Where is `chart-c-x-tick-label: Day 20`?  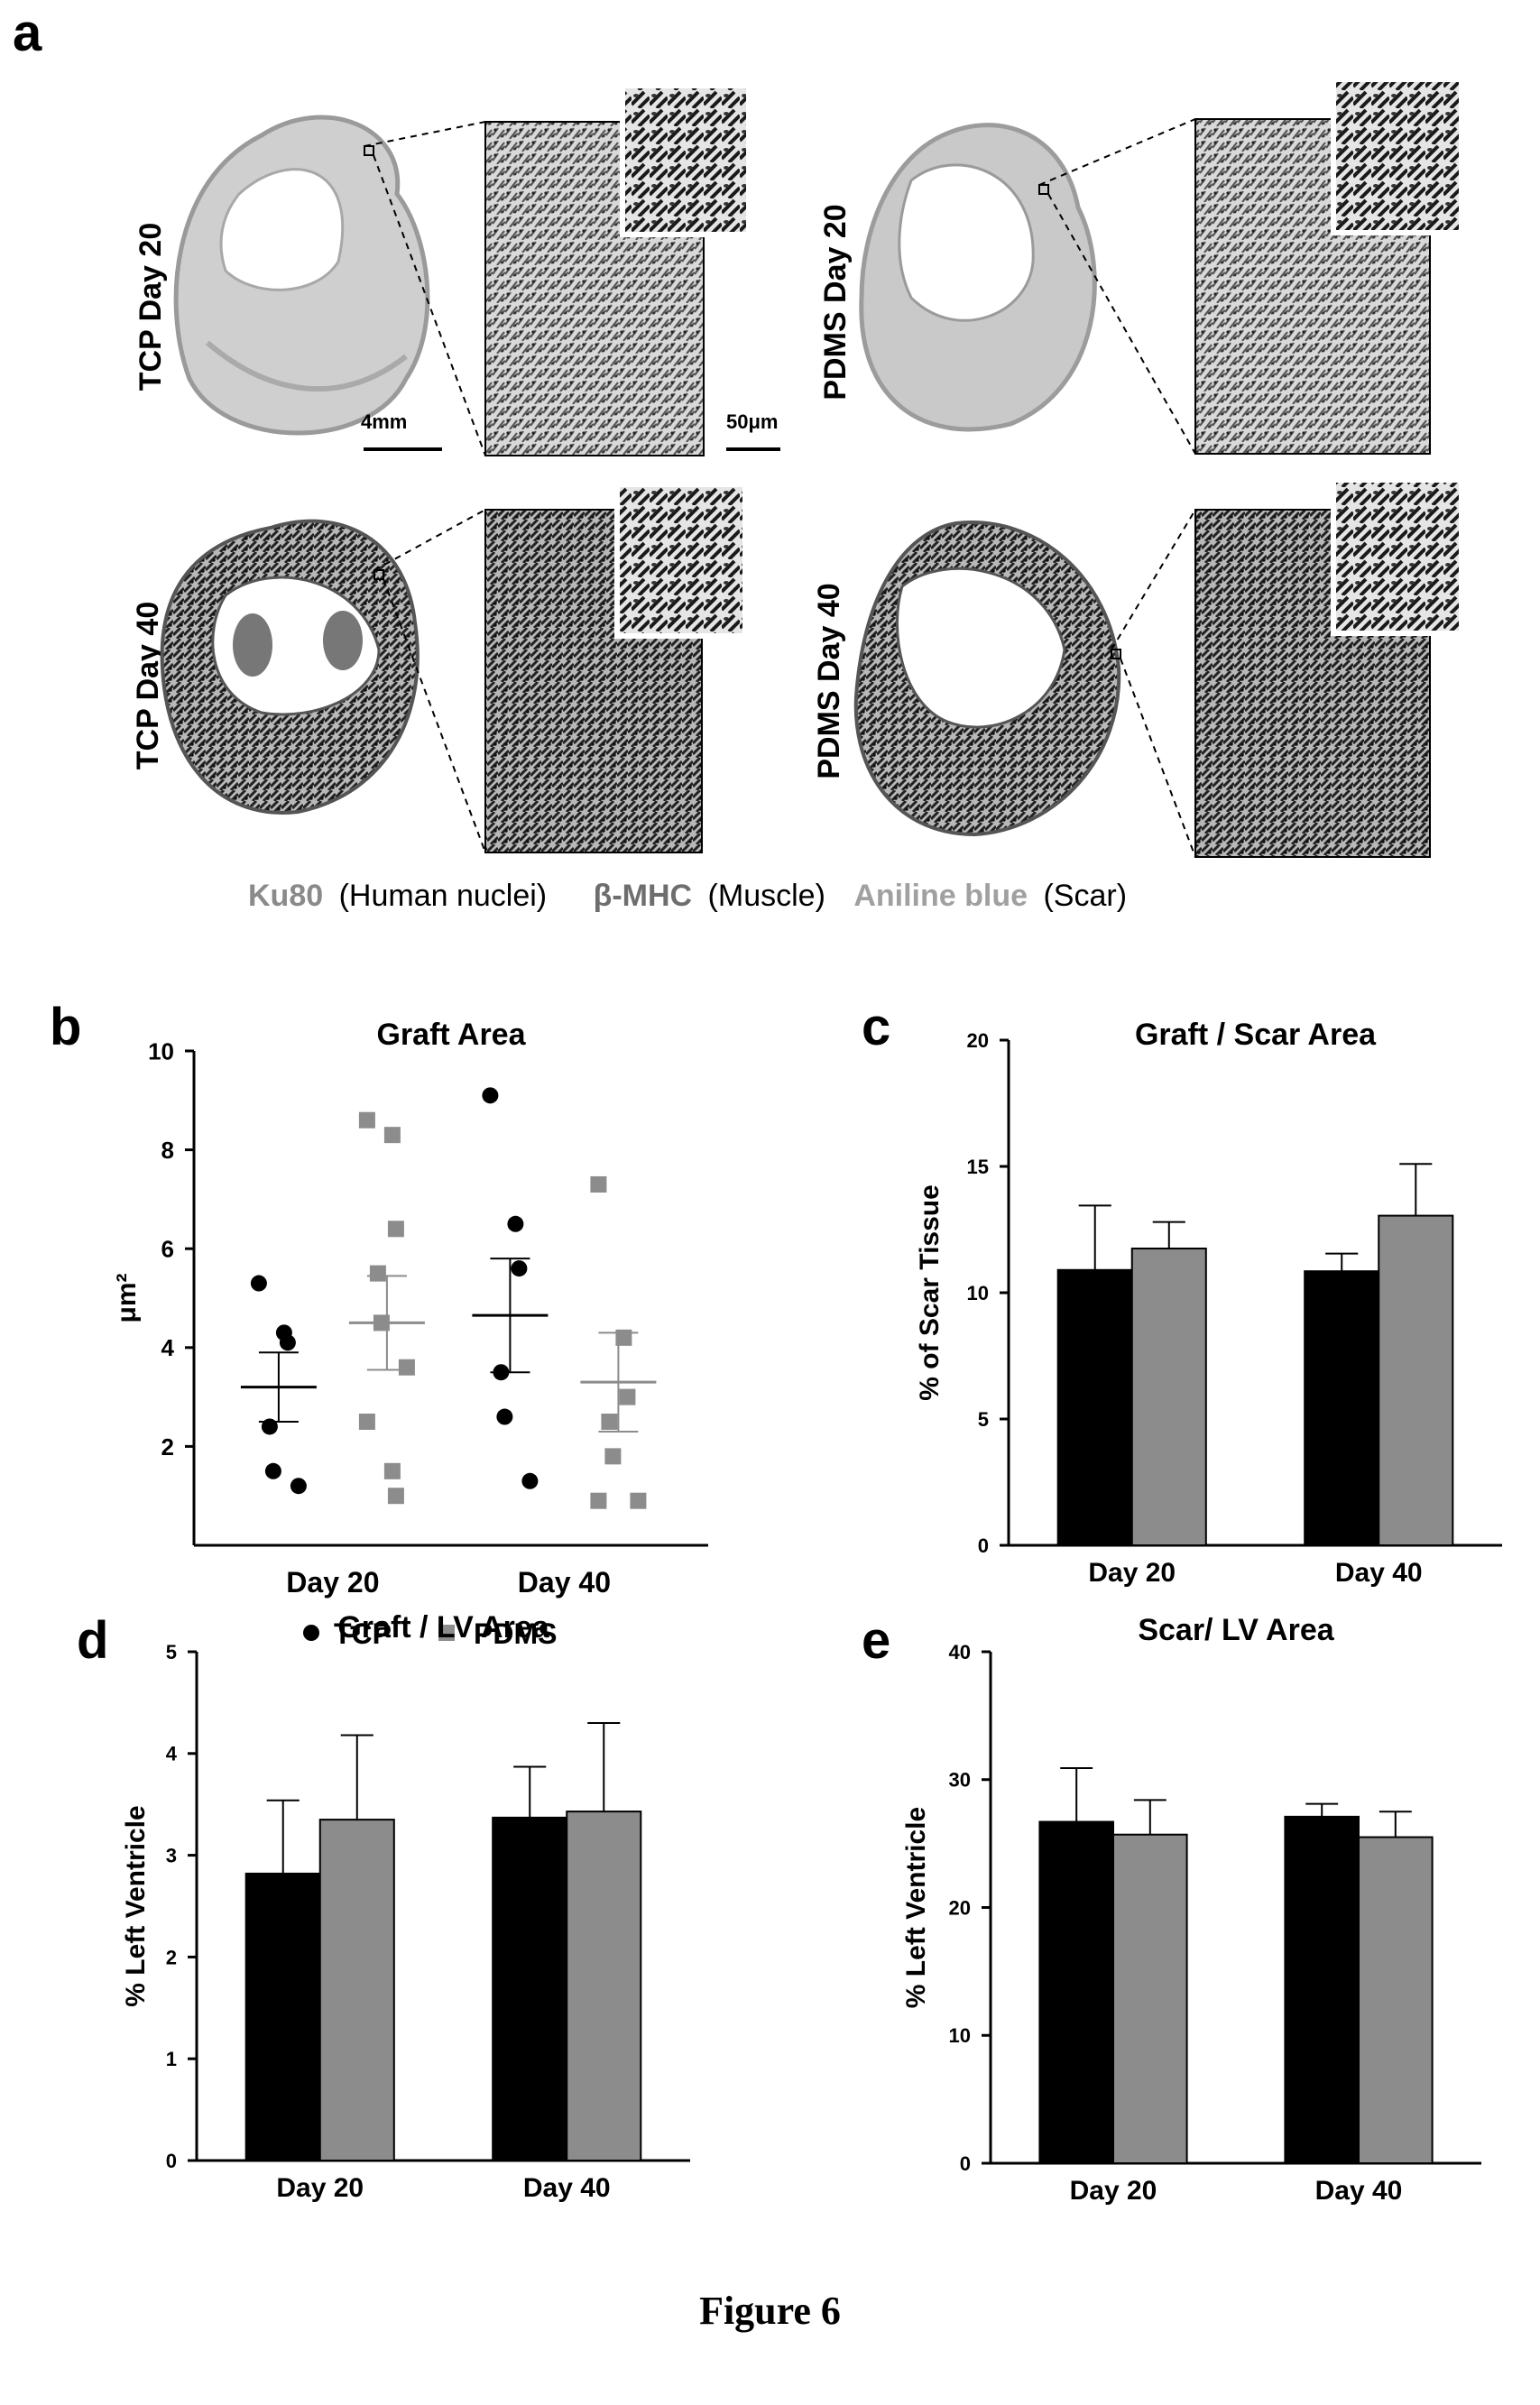 chart-c-x-tick-label: Day 20 is located at coordinates (1132, 1573).